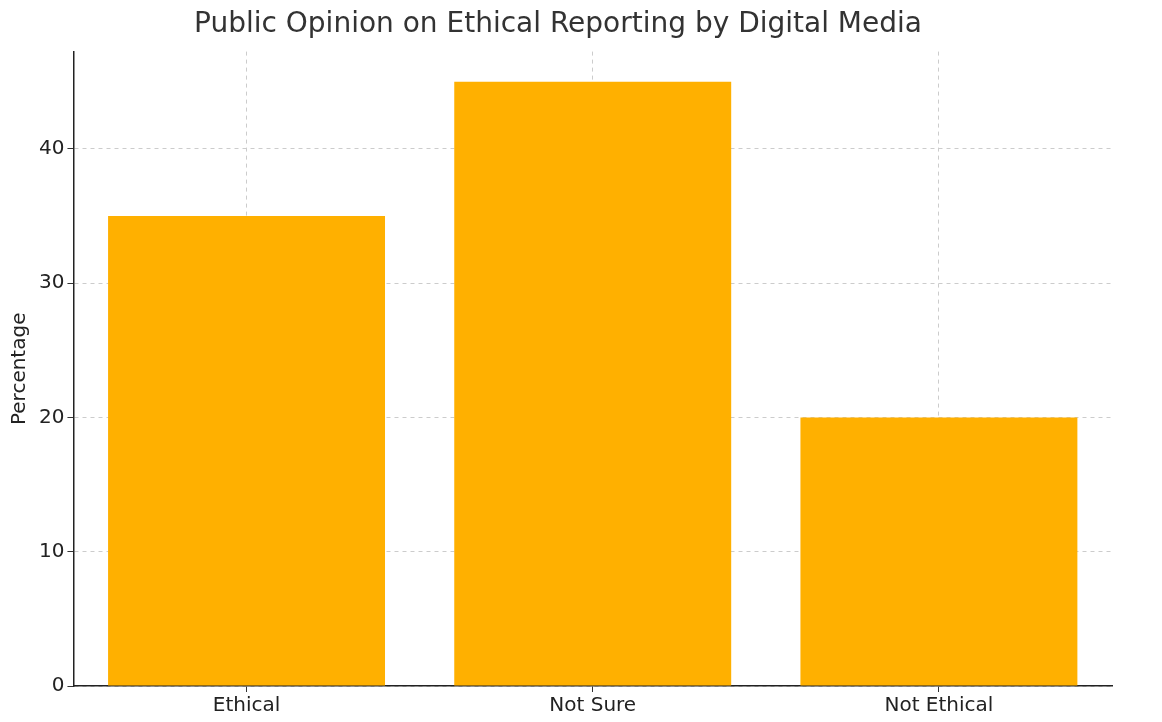 Image resolution: width=1162 pixels, height=722 pixels. I want to click on x-tick-label: Not Ethical, so click(939, 704).